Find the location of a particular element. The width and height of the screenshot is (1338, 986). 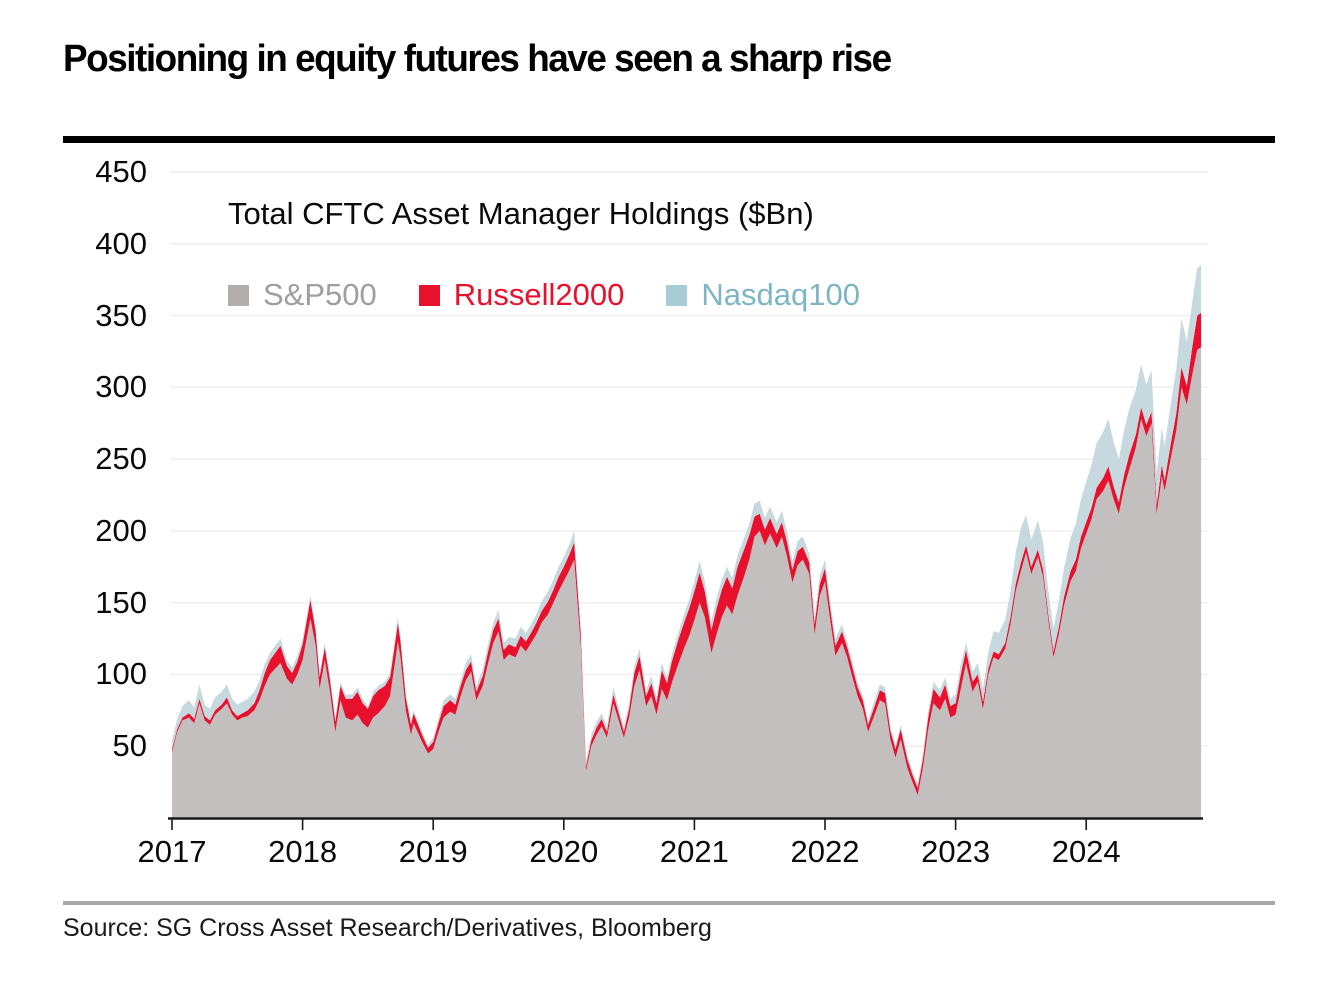

y-tick-label-200: 200 is located at coordinates (121, 530).